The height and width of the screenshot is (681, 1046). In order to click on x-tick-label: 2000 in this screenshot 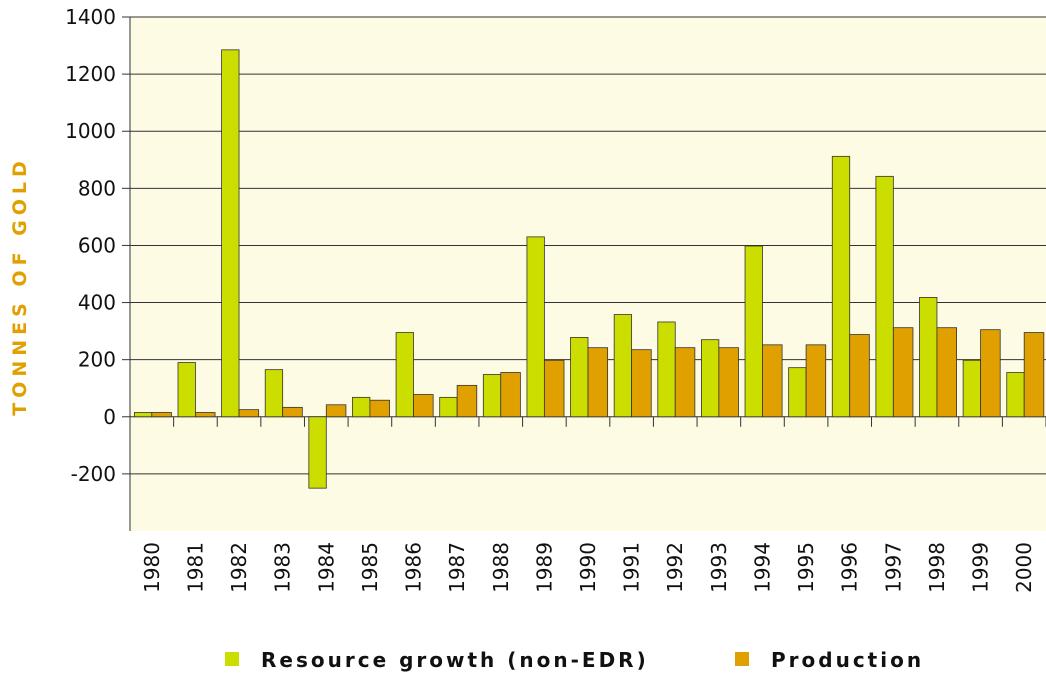, I will do `click(1024, 567)`.